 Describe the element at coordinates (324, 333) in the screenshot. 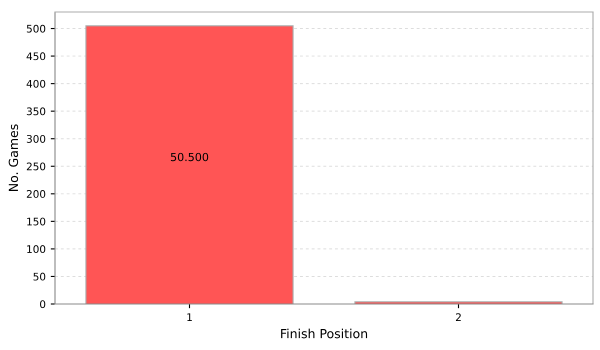

I see `x-axis-title: Finish Position` at that location.